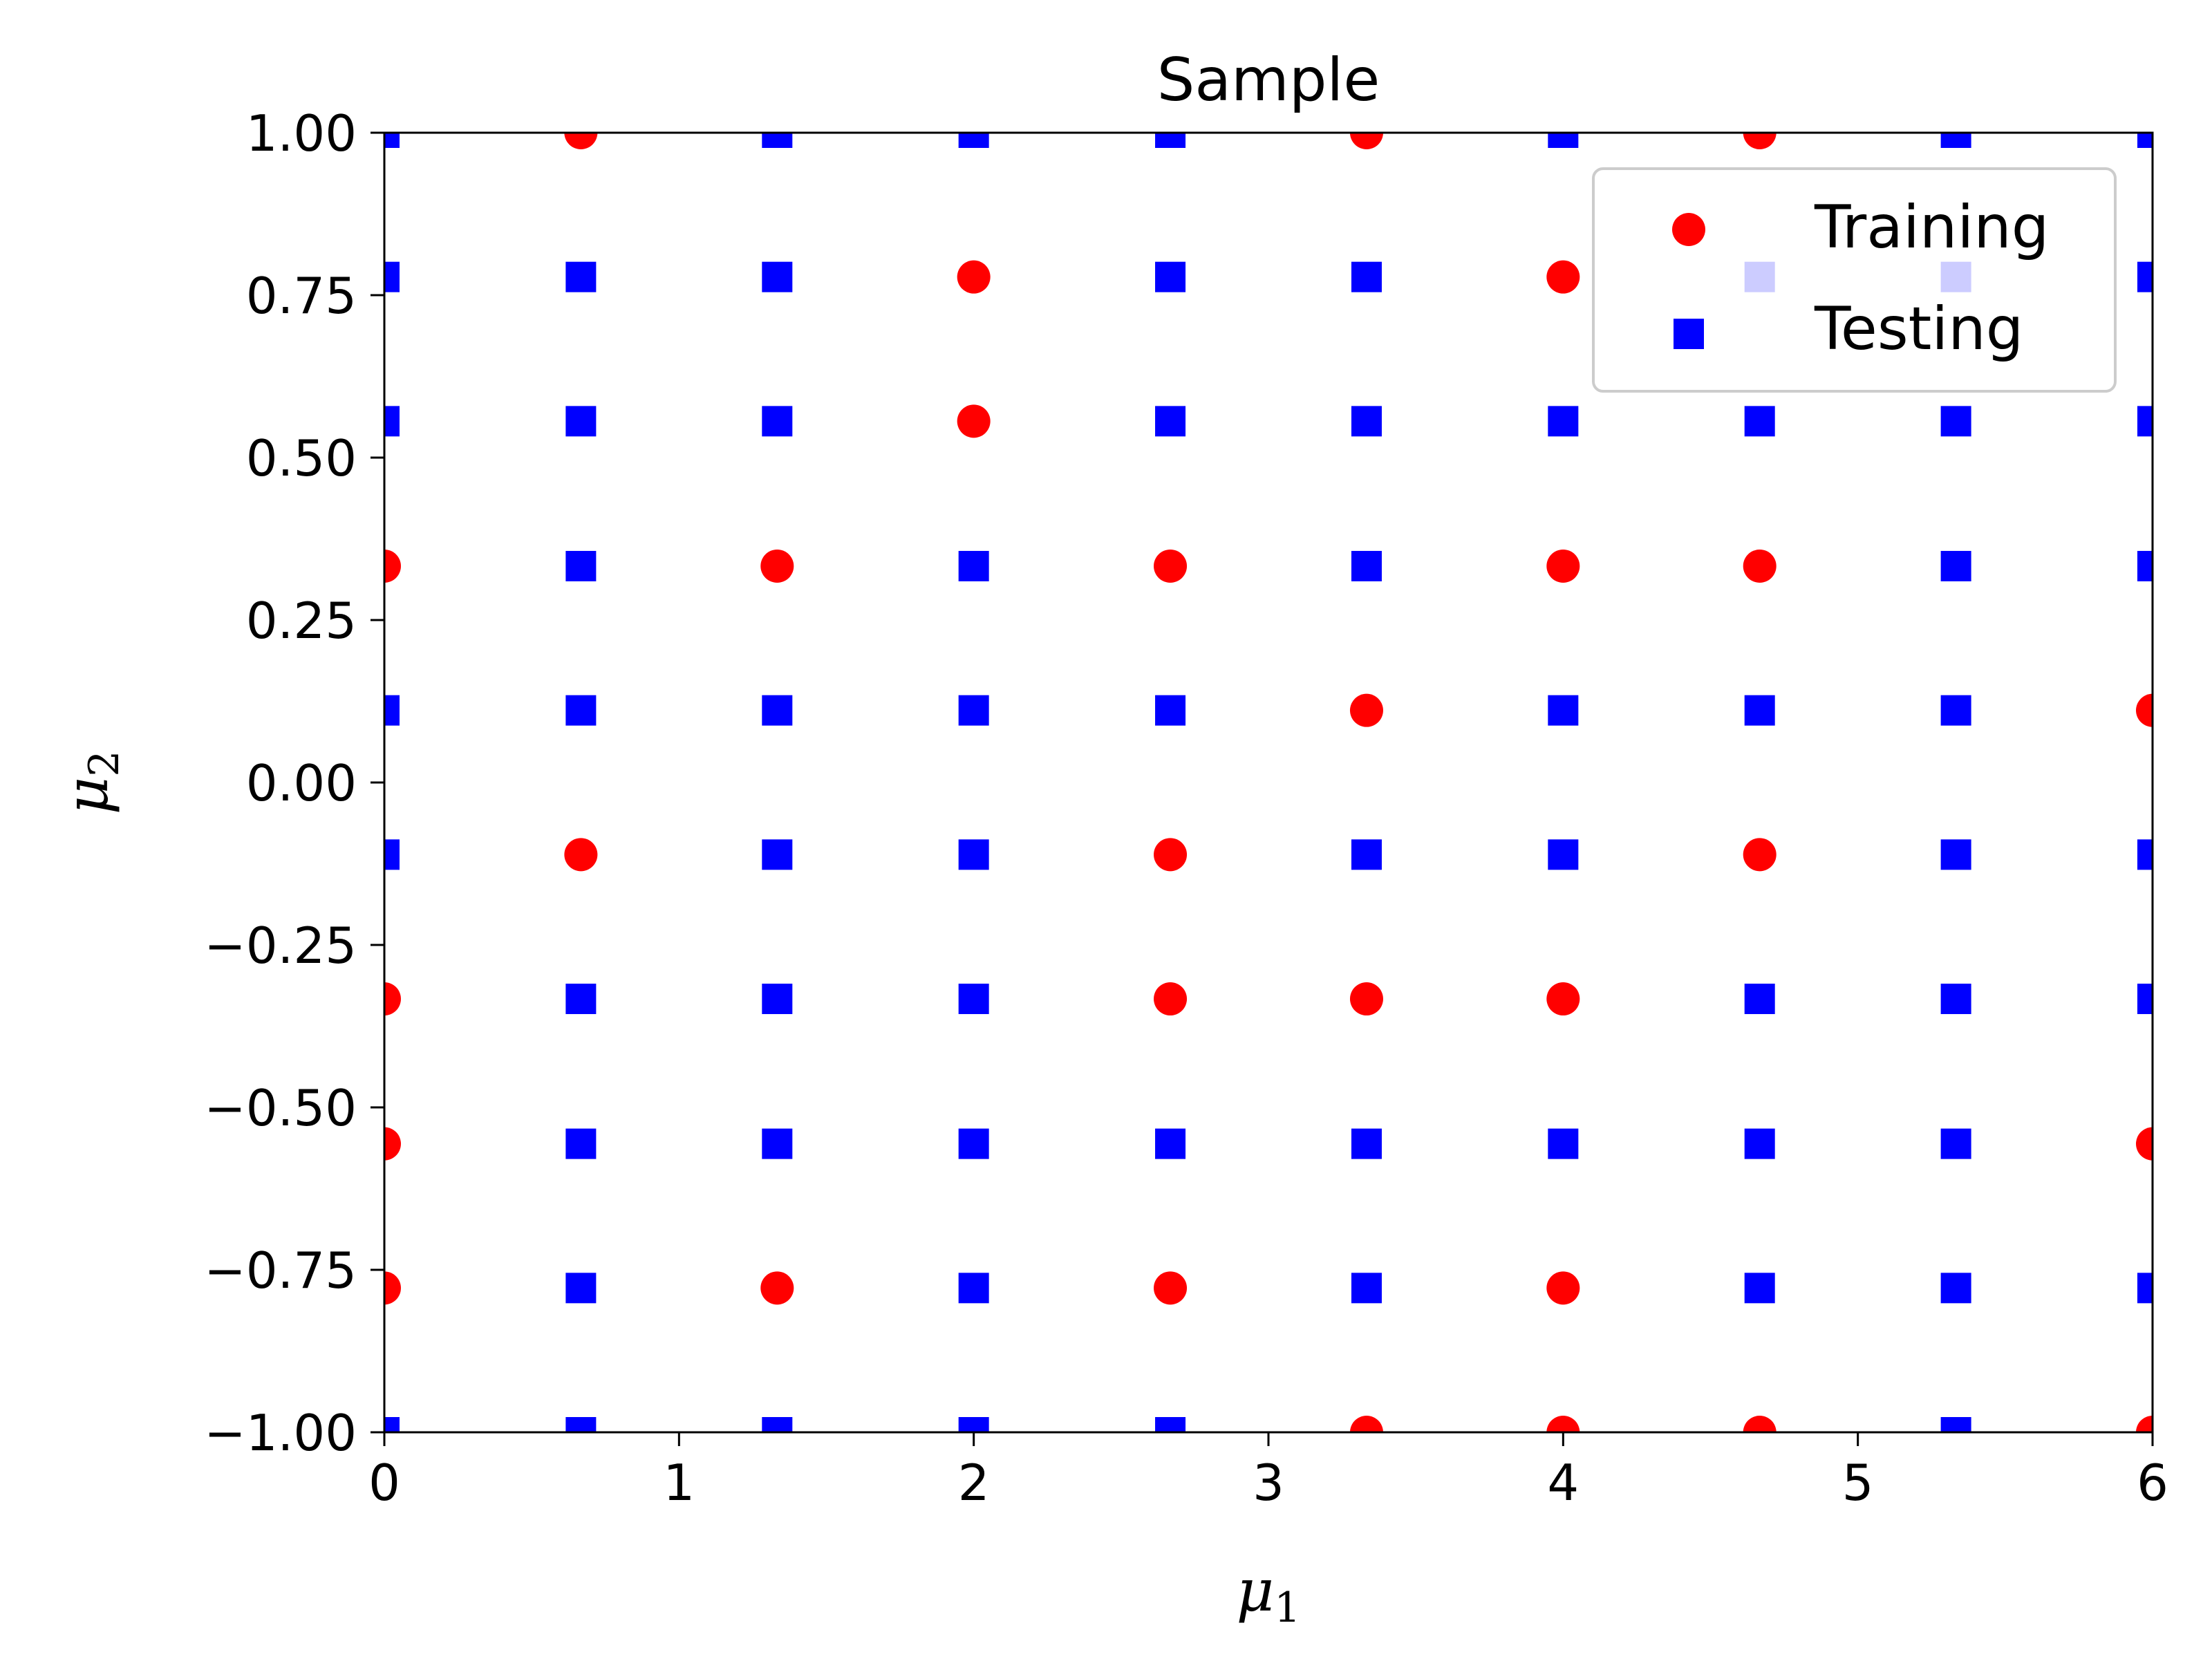  What do you see at coordinates (1268, 1483) in the screenshot?
I see `x-tick-label: 3` at bounding box center [1268, 1483].